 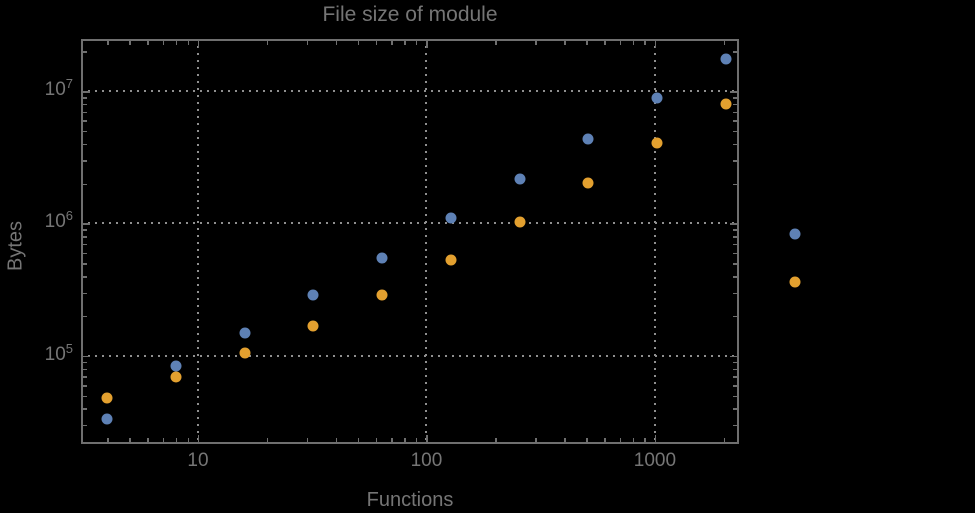 I want to click on y-tick-exponent: 5, so click(x=69, y=348).